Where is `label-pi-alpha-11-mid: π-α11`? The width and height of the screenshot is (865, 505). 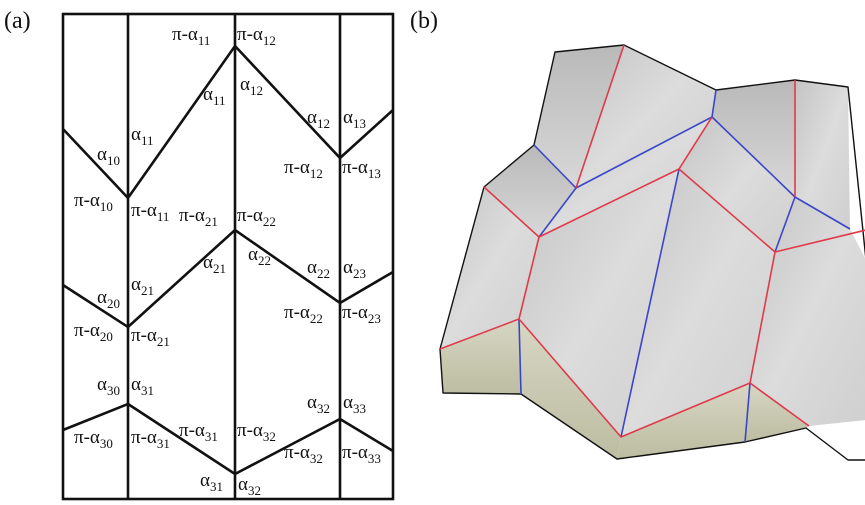
label-pi-alpha-11-mid: π-α11 is located at coordinates (150, 212).